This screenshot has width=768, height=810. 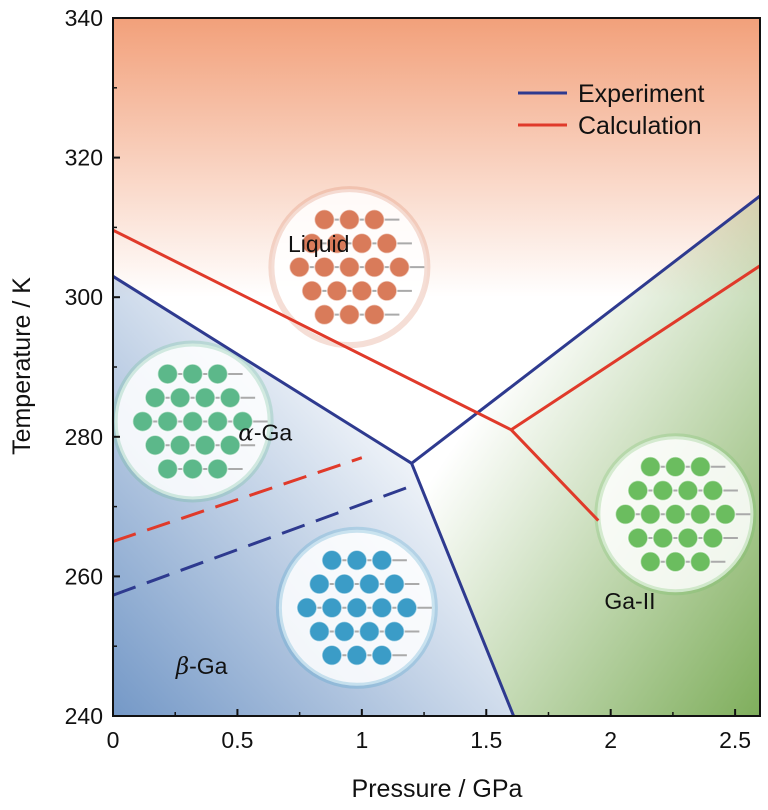 I want to click on region-label: Ga-II, so click(x=629, y=601).